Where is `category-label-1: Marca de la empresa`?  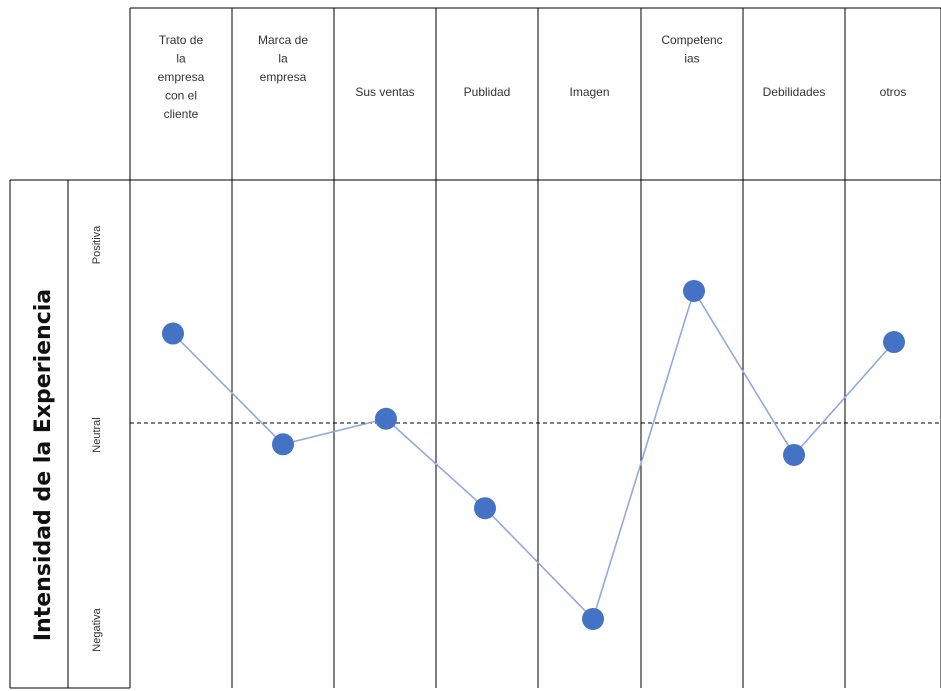 category-label-1: Marca de la empresa is located at coordinates (283, 58).